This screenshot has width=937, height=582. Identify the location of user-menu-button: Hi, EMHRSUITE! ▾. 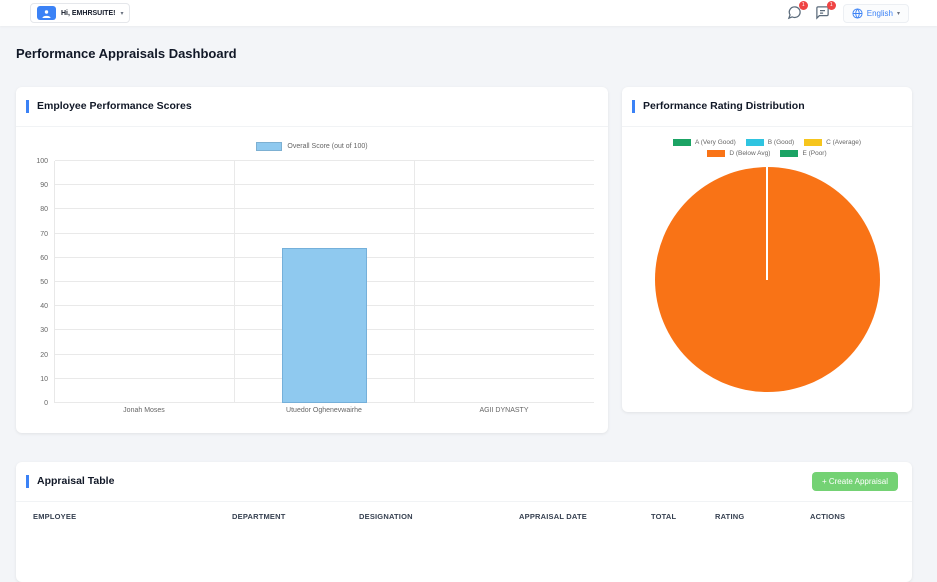
(80, 13).